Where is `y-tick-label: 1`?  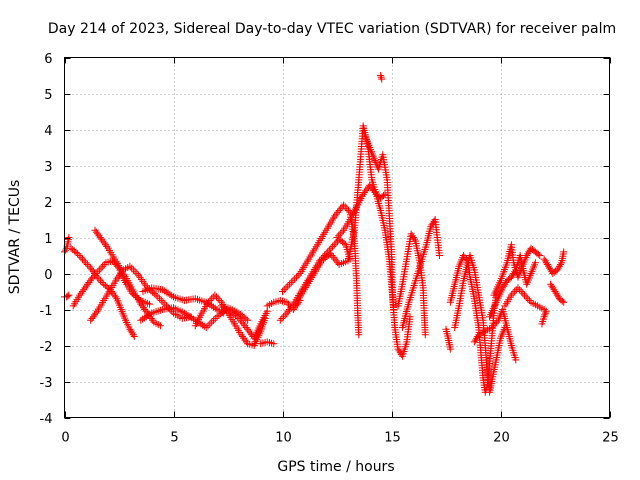
y-tick-label: 1 is located at coordinates (48, 239).